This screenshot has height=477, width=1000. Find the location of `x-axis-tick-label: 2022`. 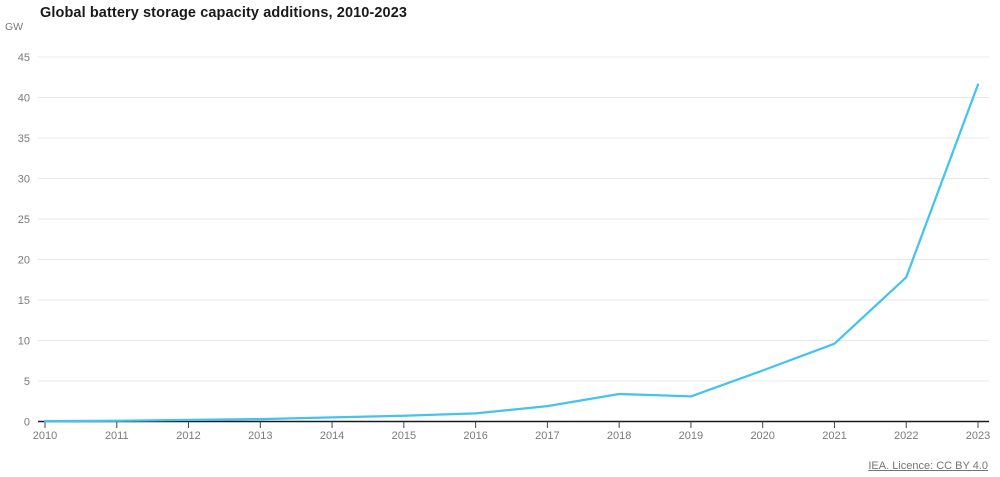

x-axis-tick-label: 2022 is located at coordinates (906, 436).